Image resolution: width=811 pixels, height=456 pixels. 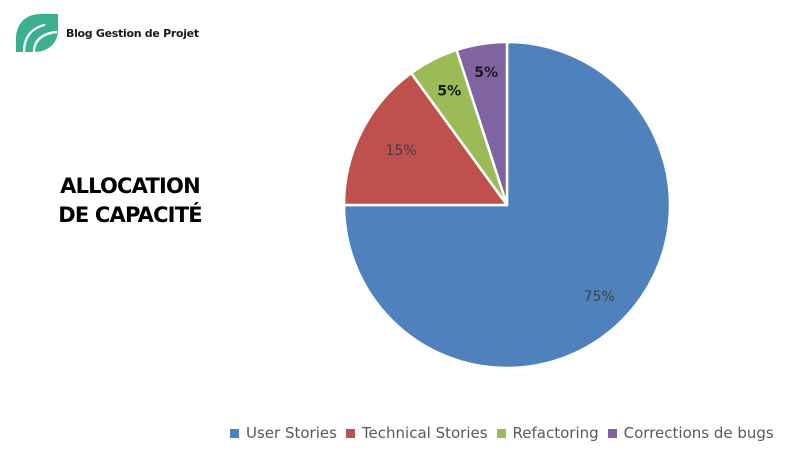 What do you see at coordinates (130, 215) in the screenshot?
I see `page-title-line-2: DE CAPACITÉ` at bounding box center [130, 215].